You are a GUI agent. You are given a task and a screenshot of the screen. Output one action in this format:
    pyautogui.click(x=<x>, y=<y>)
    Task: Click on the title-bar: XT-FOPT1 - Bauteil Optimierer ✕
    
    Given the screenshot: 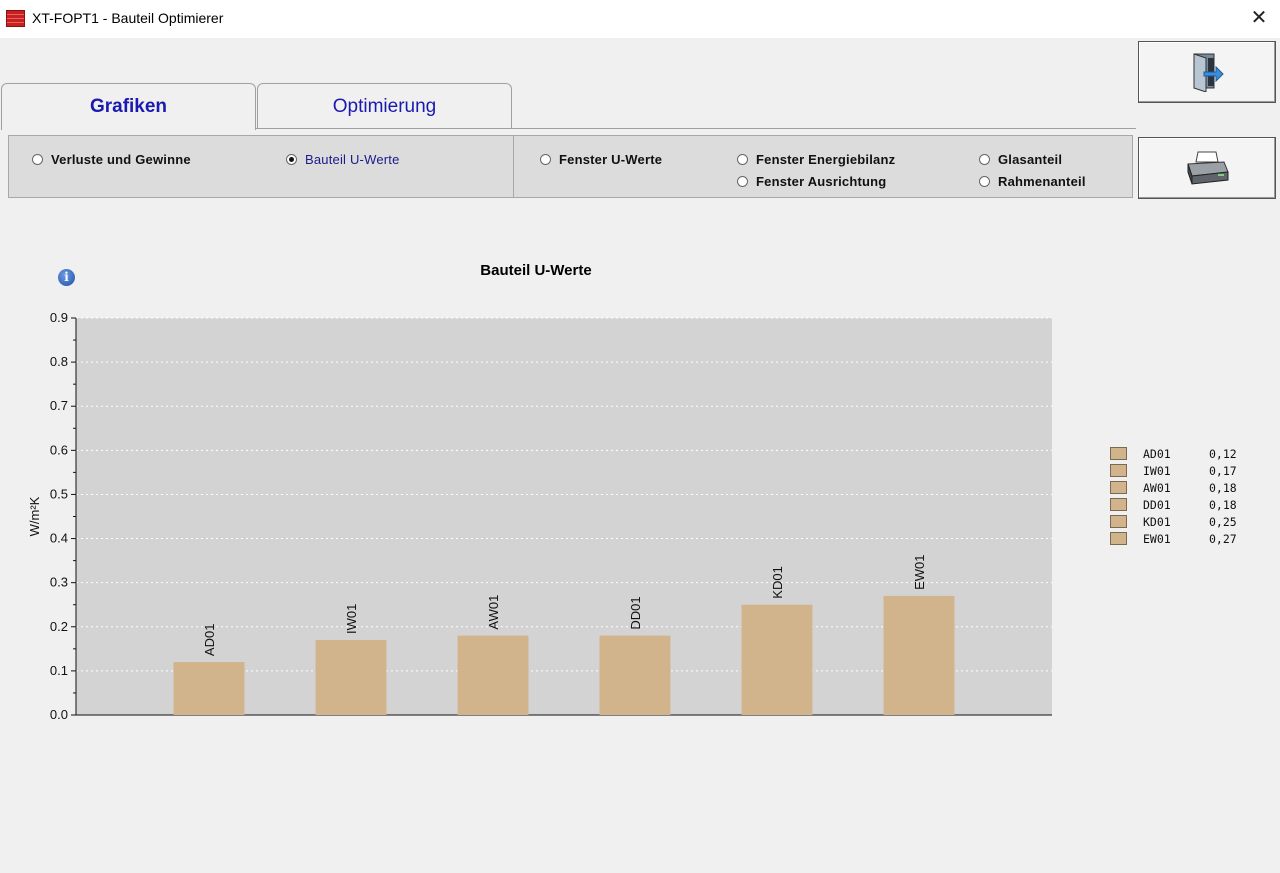 What is the action you would take?
    pyautogui.click(x=640, y=19)
    